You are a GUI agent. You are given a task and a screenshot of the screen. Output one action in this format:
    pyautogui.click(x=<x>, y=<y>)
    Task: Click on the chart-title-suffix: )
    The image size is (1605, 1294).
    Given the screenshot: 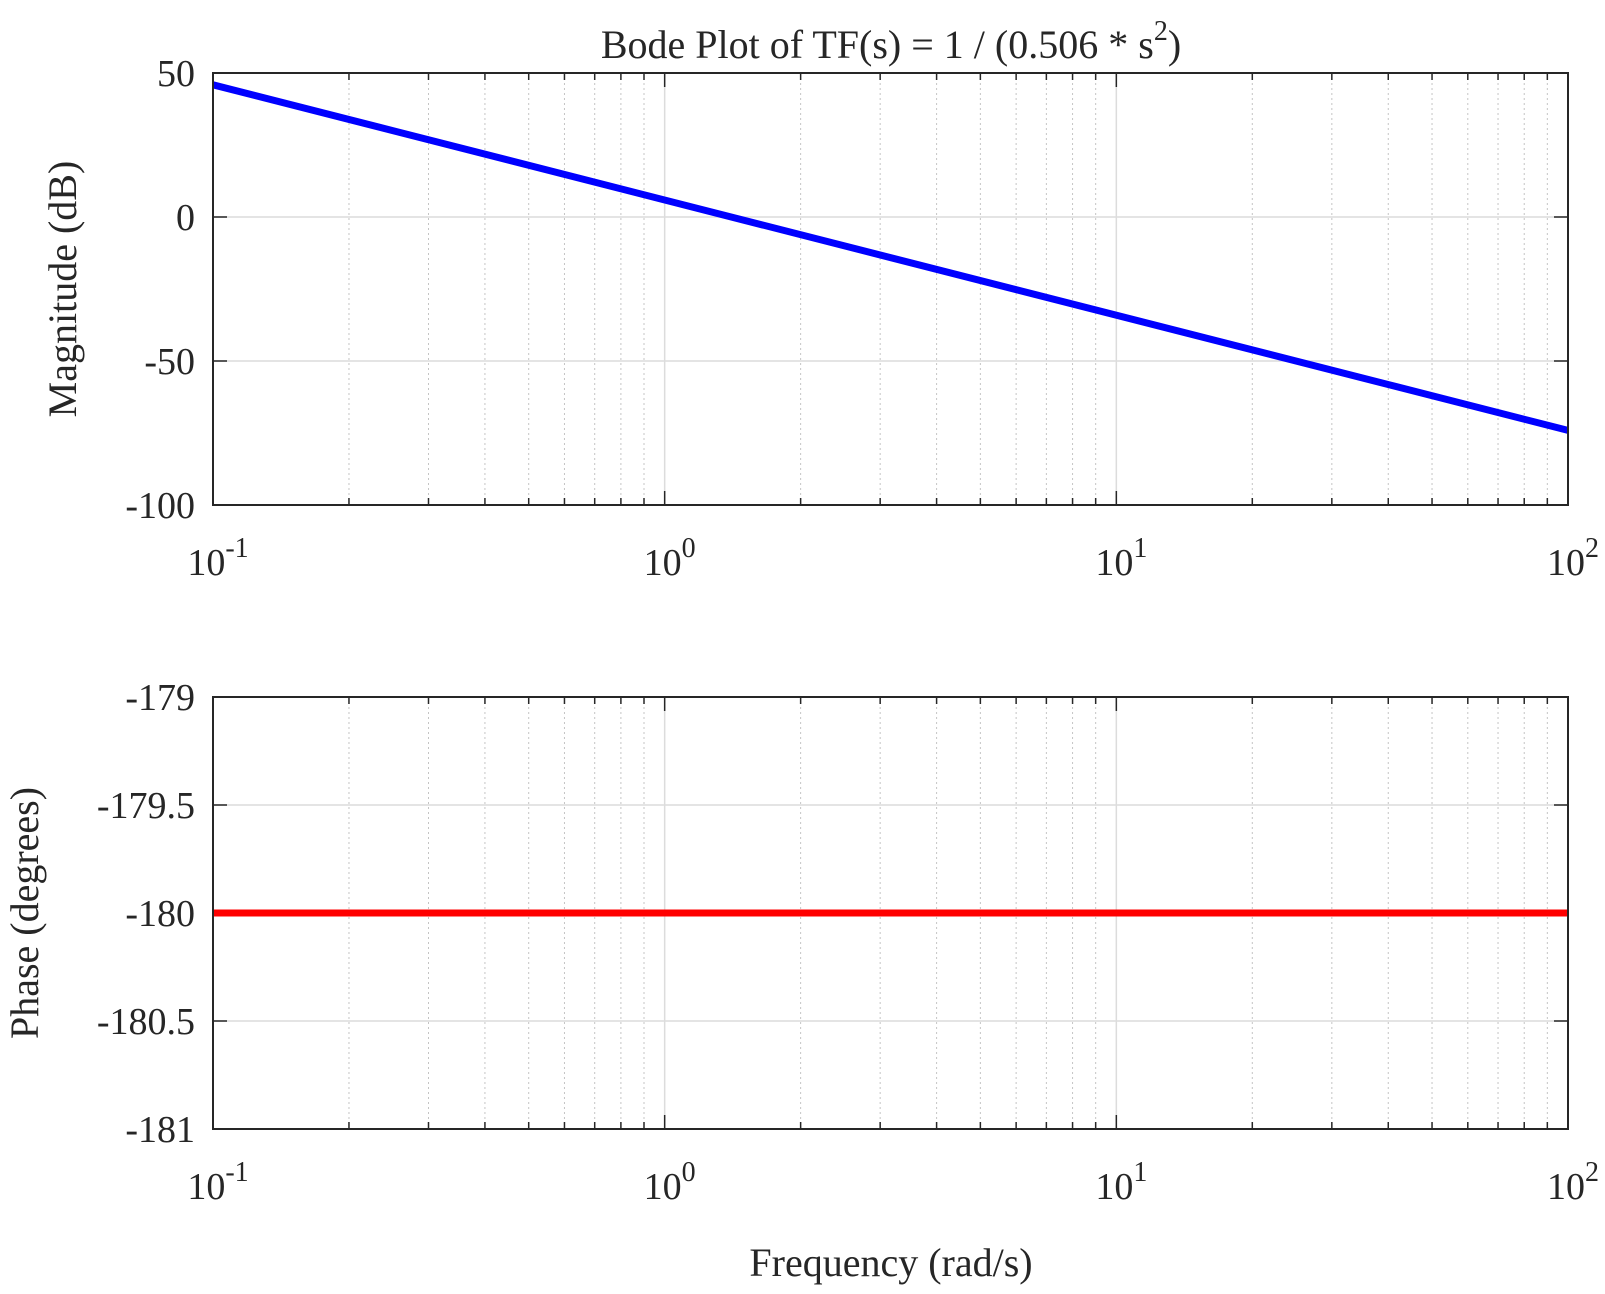 What is the action you would take?
    pyautogui.click(x=1174, y=44)
    